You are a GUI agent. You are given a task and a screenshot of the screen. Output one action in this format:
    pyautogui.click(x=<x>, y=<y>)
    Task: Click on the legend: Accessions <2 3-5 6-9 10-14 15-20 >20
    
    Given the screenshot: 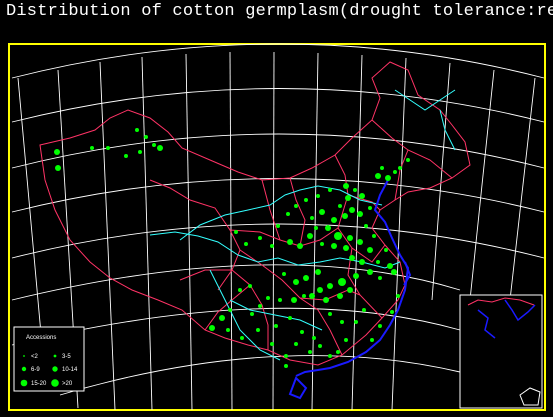 What is the action you would take?
    pyautogui.click(x=49, y=359)
    